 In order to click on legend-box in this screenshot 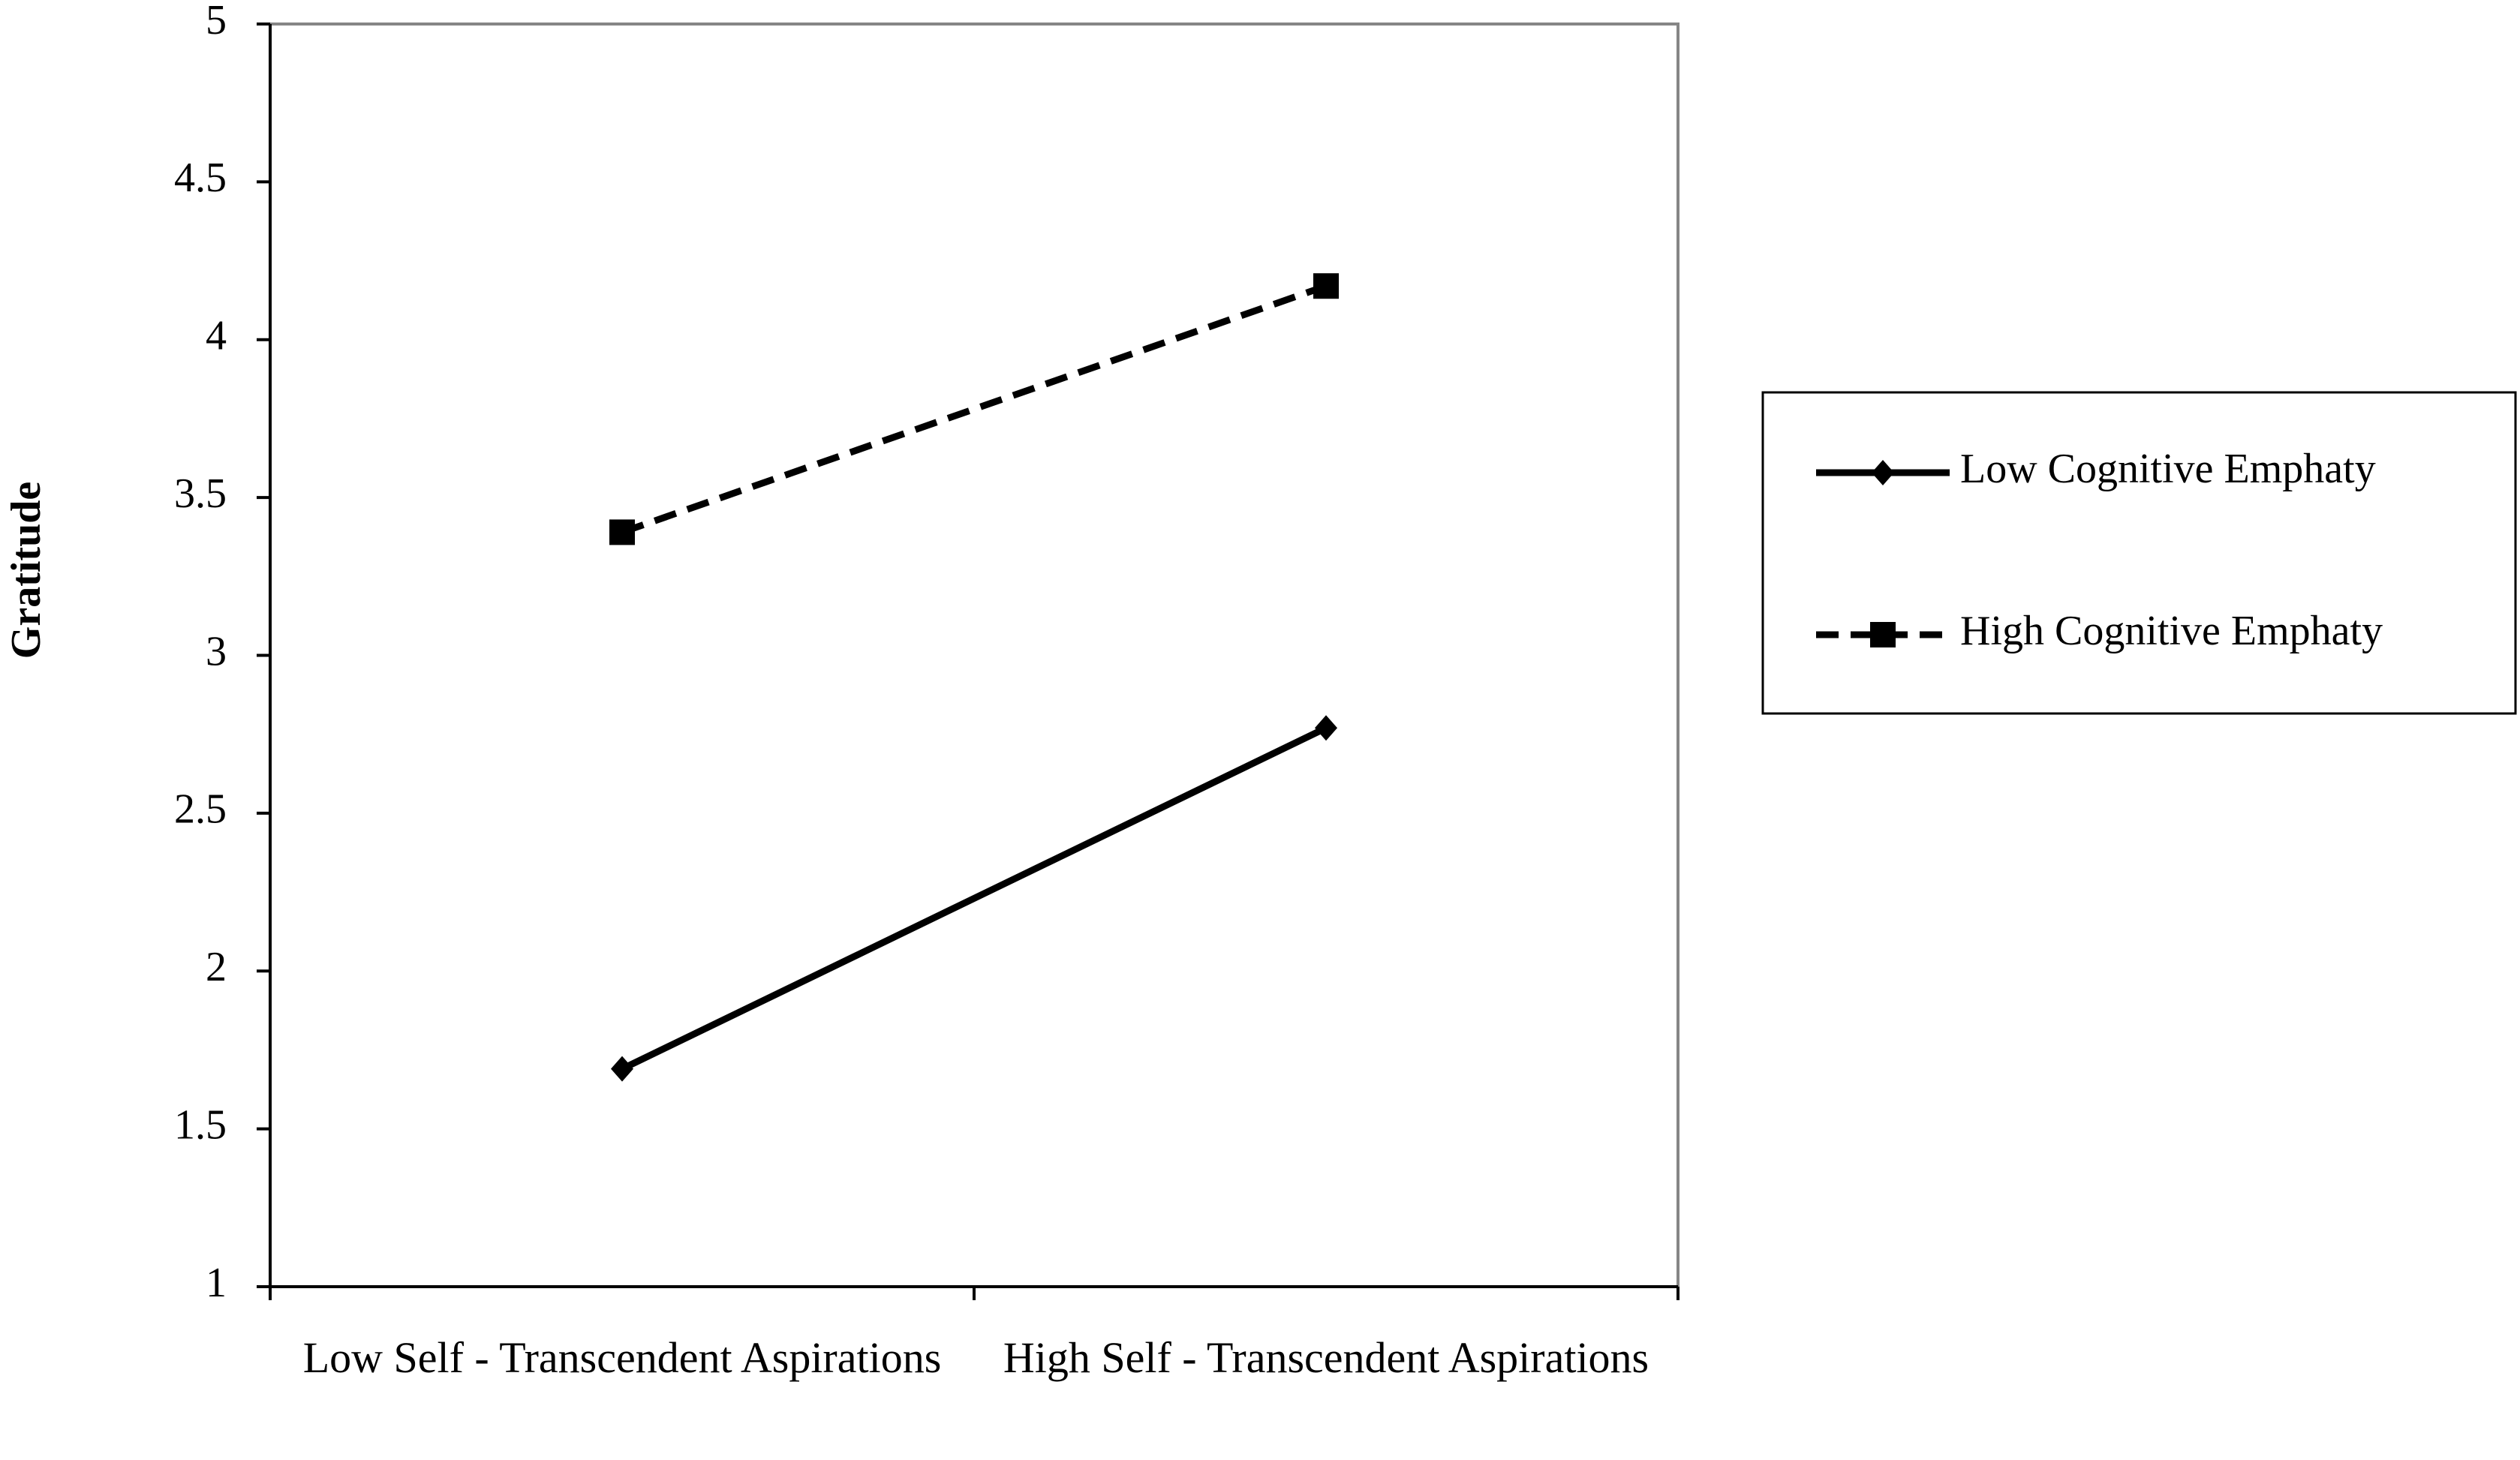, I will do `click(2139, 553)`.